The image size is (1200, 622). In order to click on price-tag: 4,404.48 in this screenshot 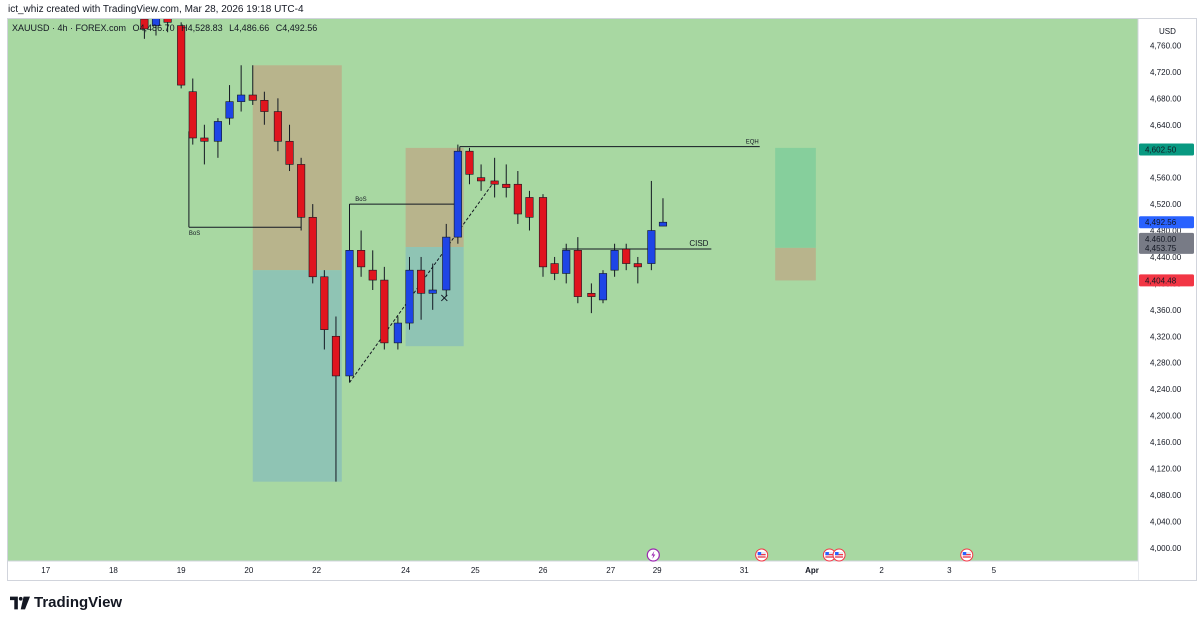, I will do `click(1166, 280)`.